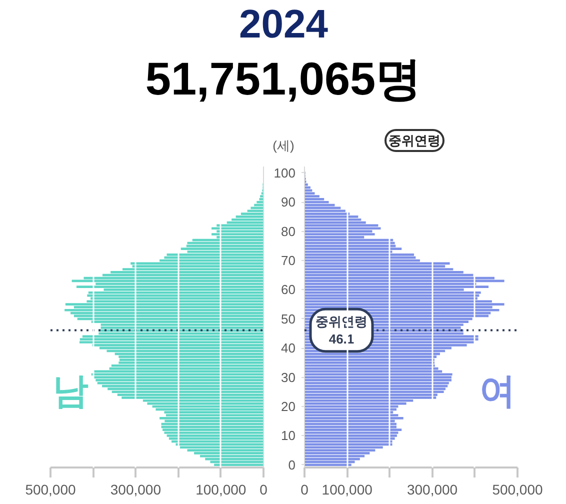  I want to click on y-tick-label: 60, so click(288, 290).